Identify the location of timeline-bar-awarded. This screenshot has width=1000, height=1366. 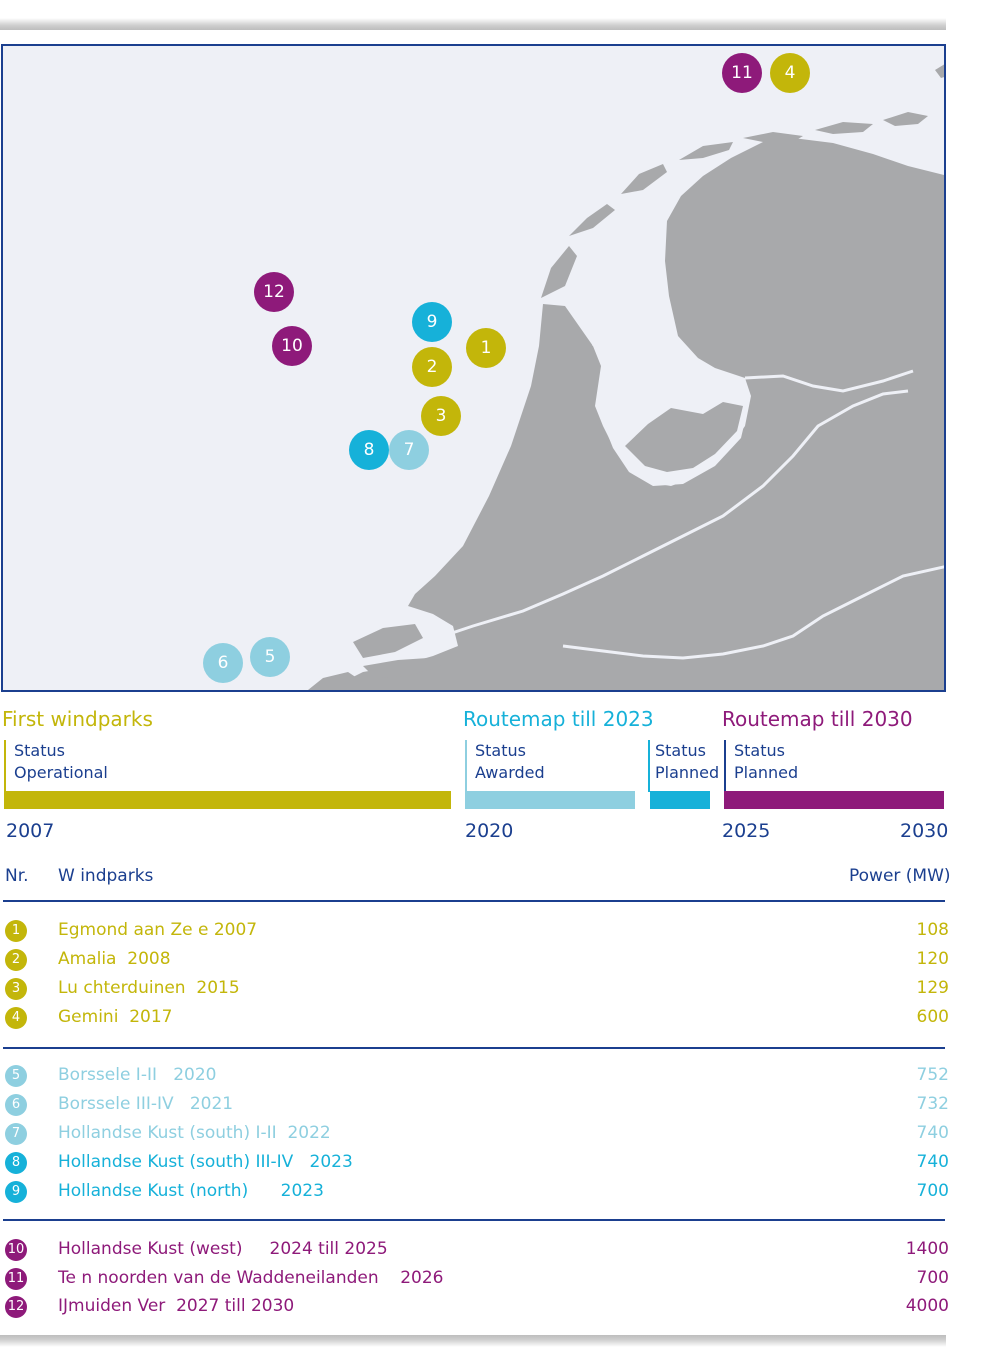
(550, 800).